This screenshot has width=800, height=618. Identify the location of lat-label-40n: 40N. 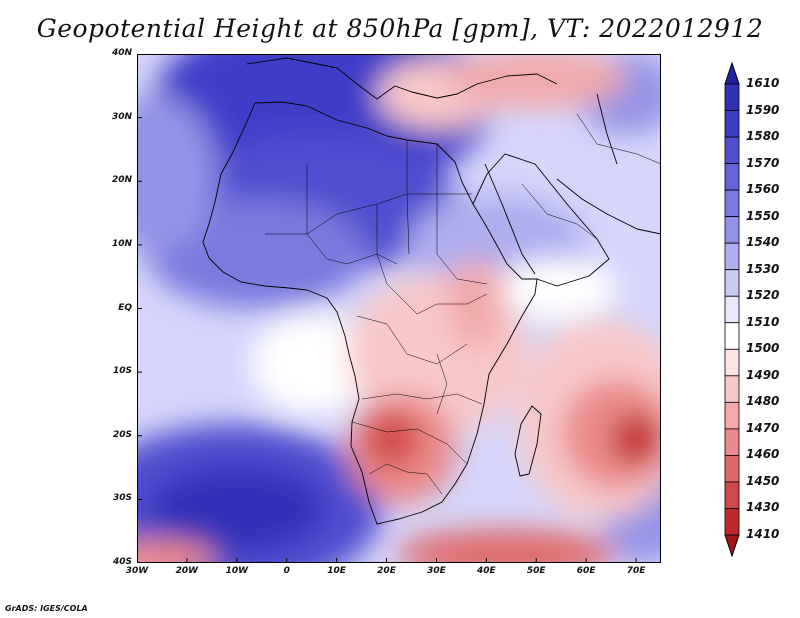
(121, 53).